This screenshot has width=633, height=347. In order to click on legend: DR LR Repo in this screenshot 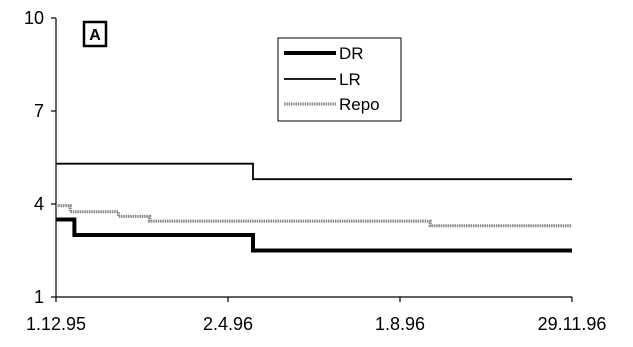, I will do `click(339, 79)`.